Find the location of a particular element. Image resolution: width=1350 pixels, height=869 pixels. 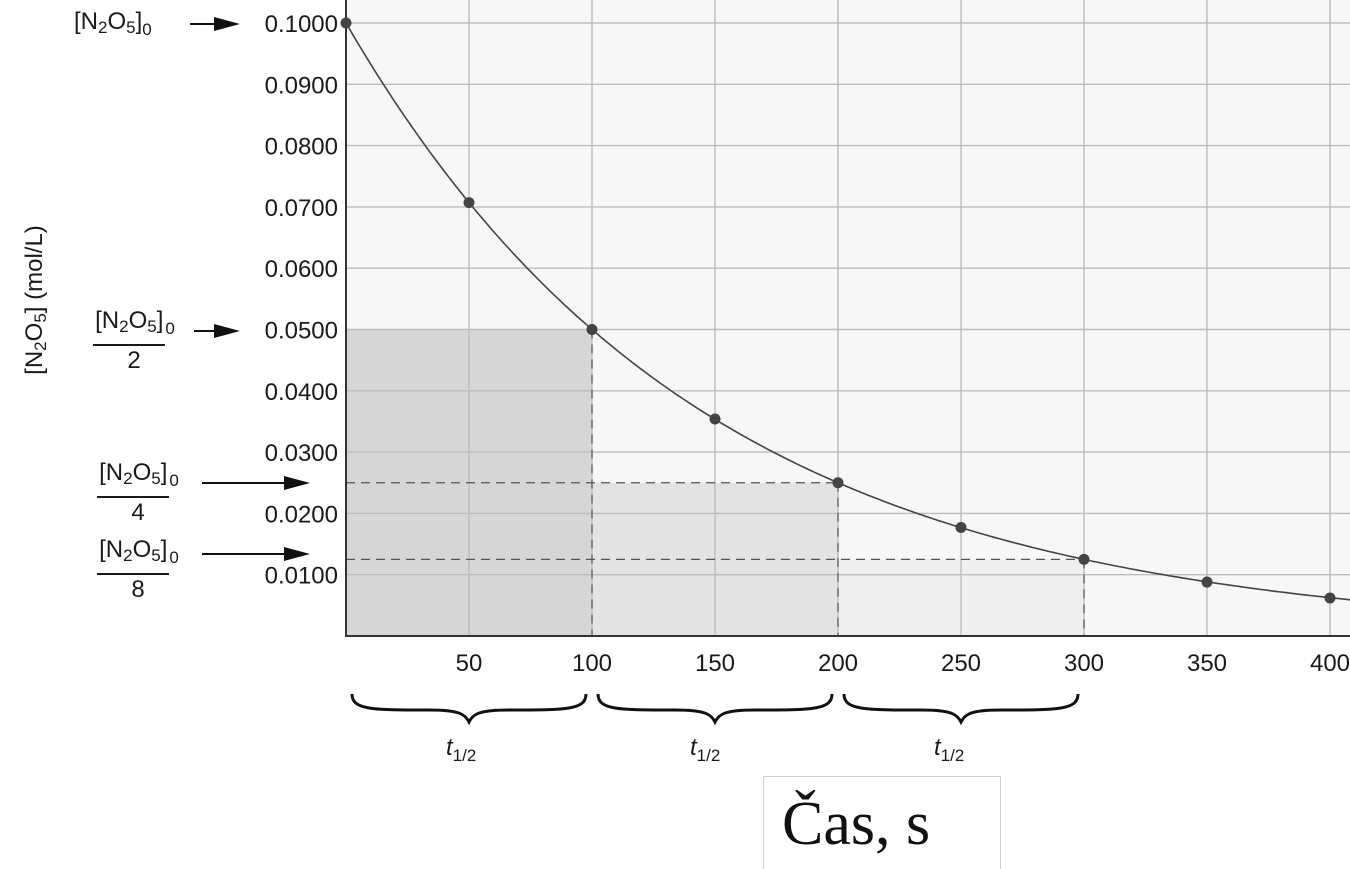

annotation-eighth: [N2O5] 0 8 is located at coordinates (138, 570).